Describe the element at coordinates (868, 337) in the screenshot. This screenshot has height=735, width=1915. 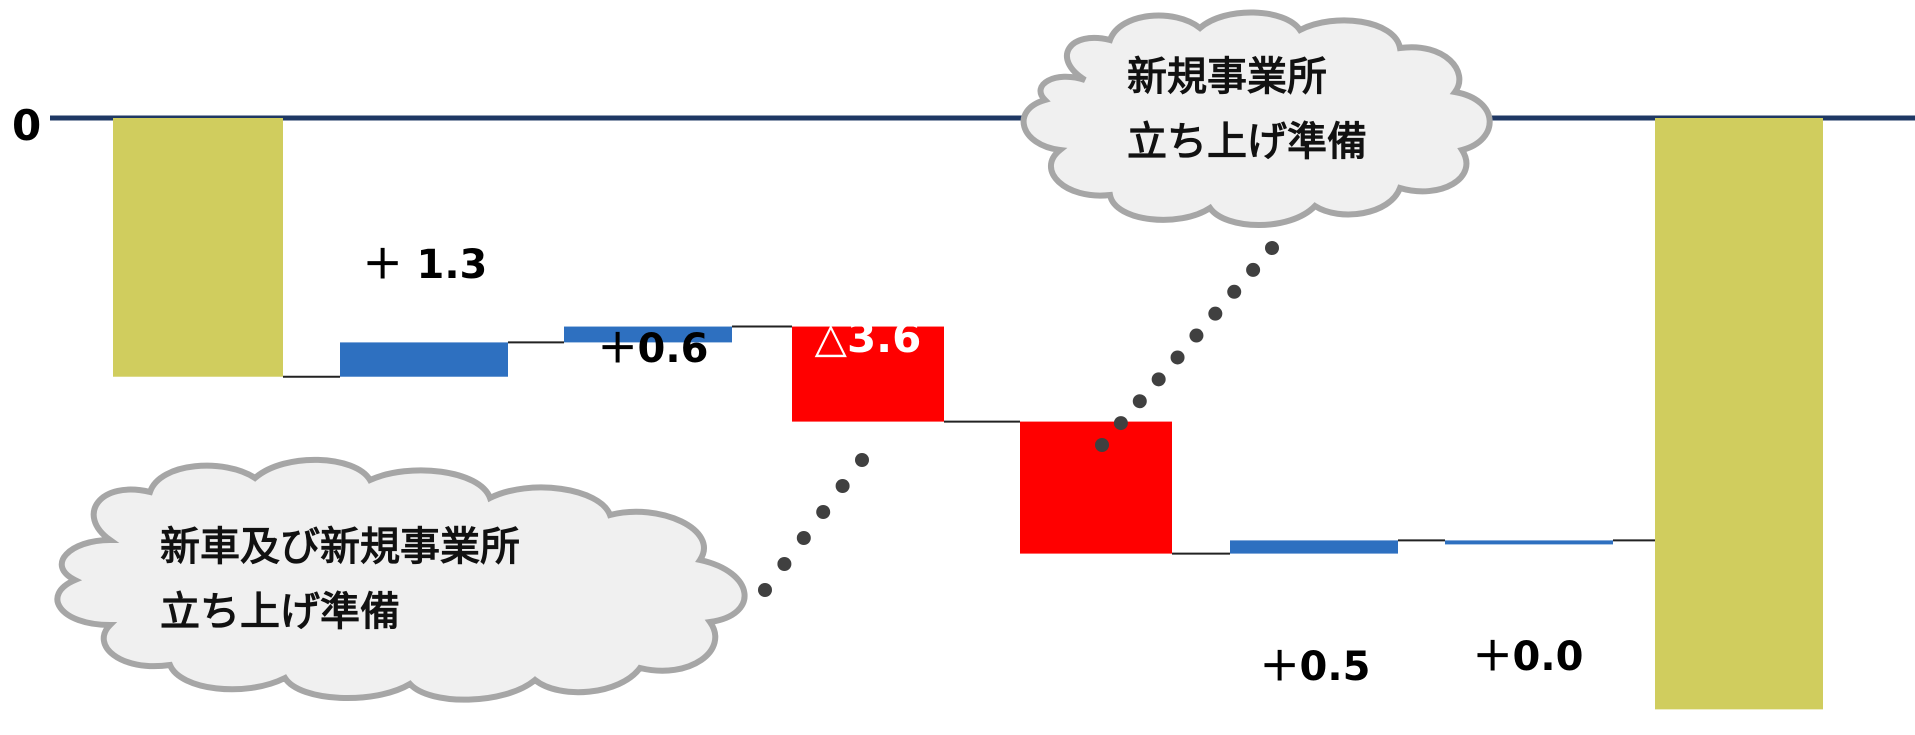
I see `value-label-3: △3.6` at that location.